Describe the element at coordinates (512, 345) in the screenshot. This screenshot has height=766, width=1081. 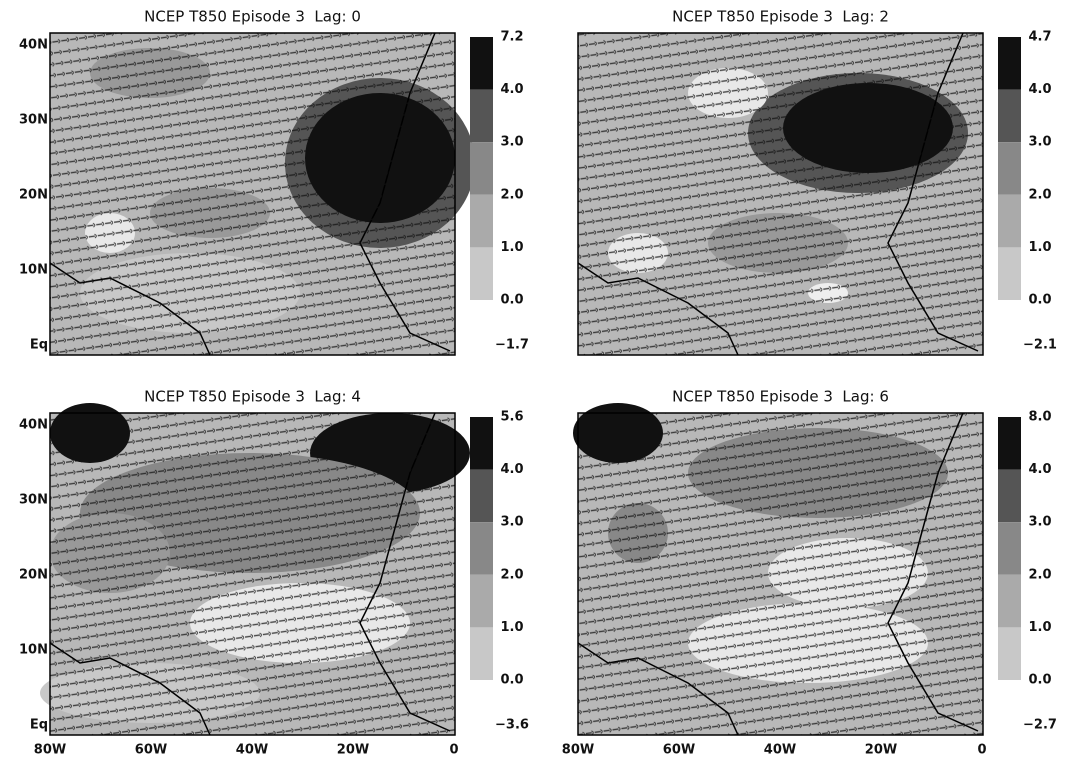
I see `colorbar-label: −1.7` at that location.